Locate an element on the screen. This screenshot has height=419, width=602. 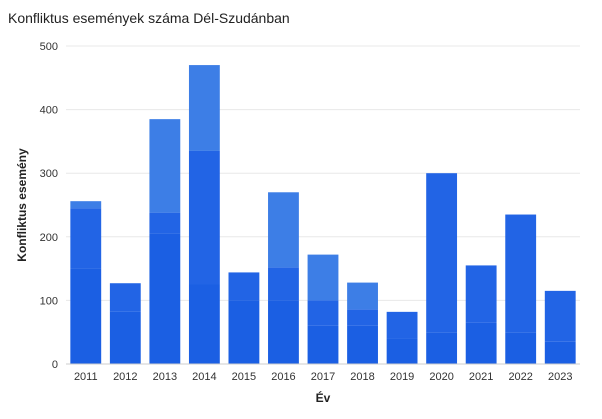
x-axis-label: Év is located at coordinates (323, 397).